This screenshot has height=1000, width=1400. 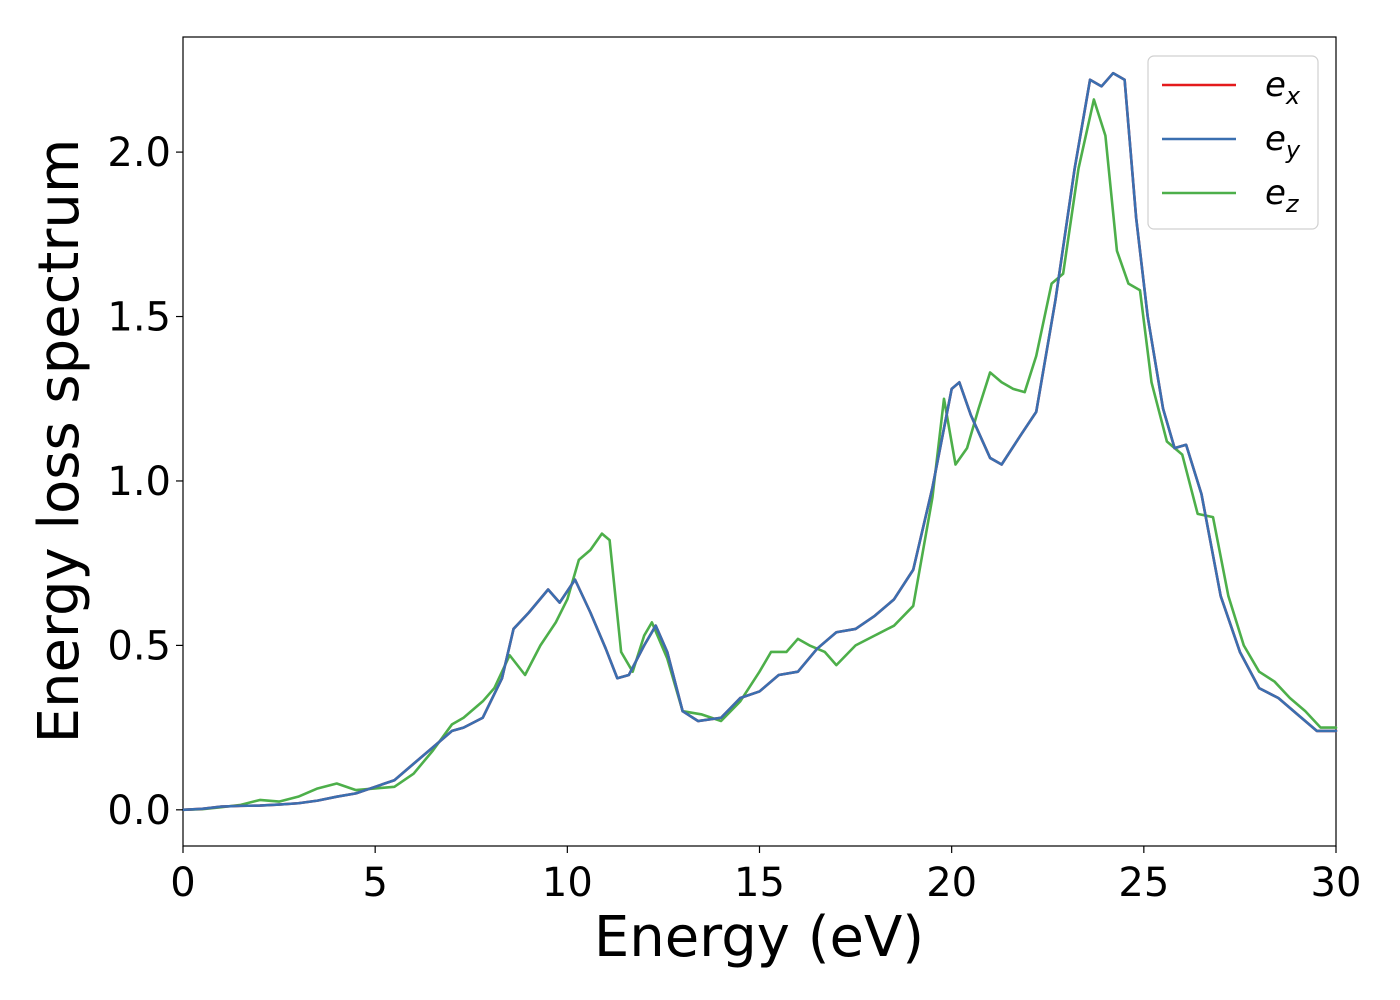 I want to click on y-tick-label: 1.0, so click(x=139, y=482).